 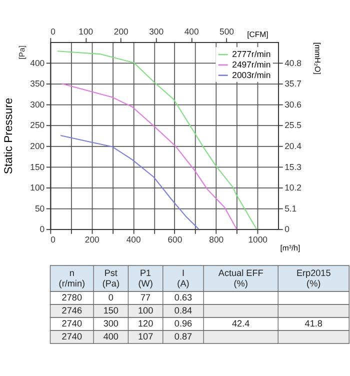 What do you see at coordinates (258, 239) in the screenshot?
I see `x-tick-label: 1000` at bounding box center [258, 239].